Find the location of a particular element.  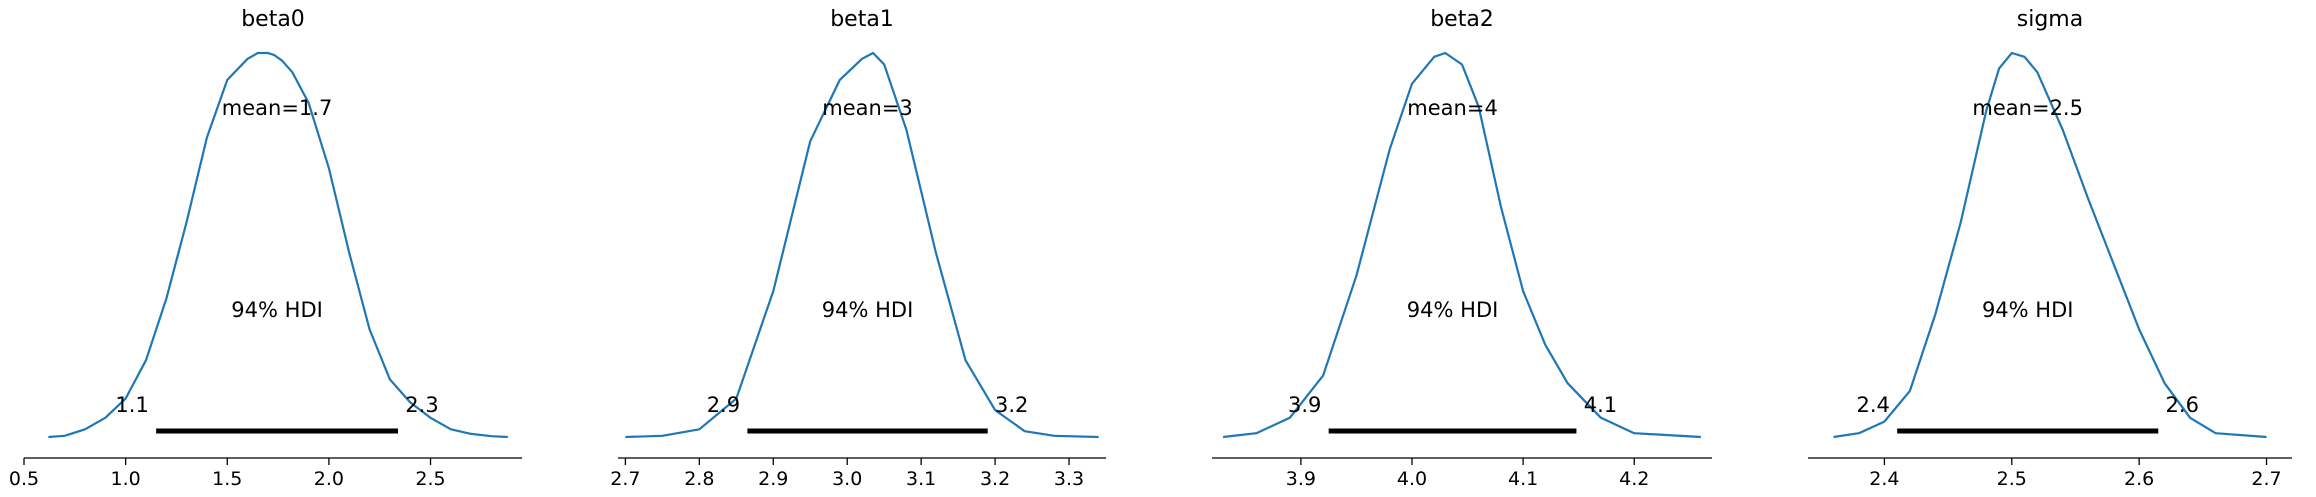

panel-title: beta0 is located at coordinates (273, 19).